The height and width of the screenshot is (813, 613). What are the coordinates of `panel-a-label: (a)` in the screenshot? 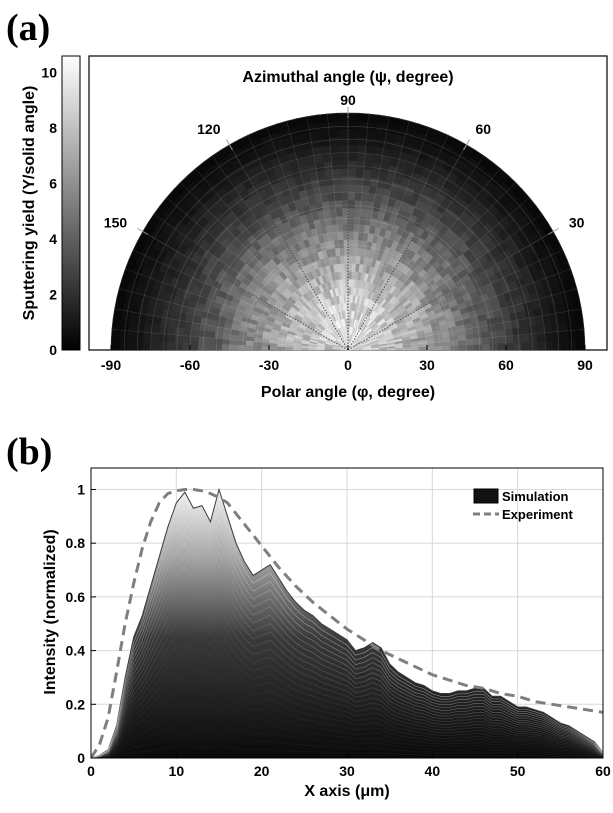 It's located at (28, 28).